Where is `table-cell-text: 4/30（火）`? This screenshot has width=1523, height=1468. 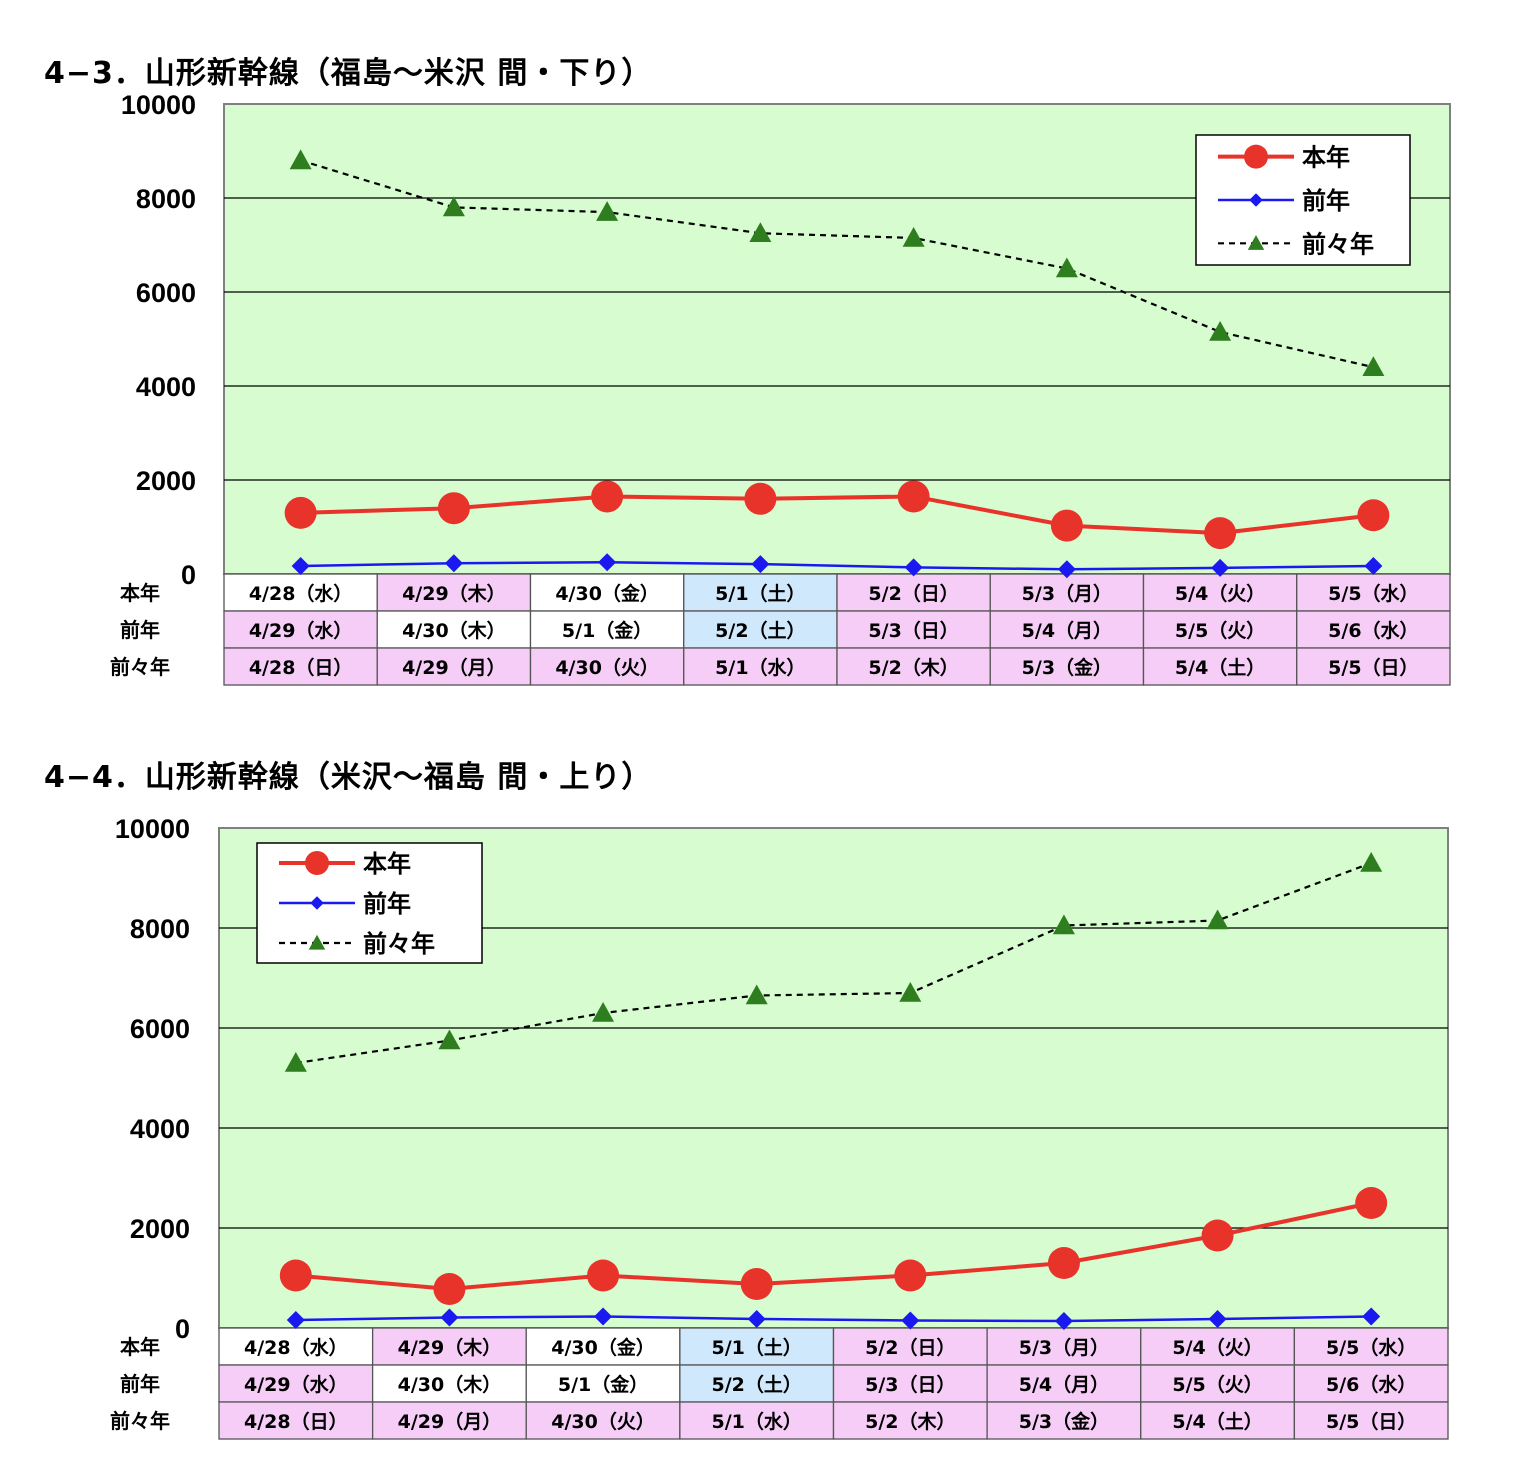
table-cell-text: 4/30（火） is located at coordinates (603, 1421).